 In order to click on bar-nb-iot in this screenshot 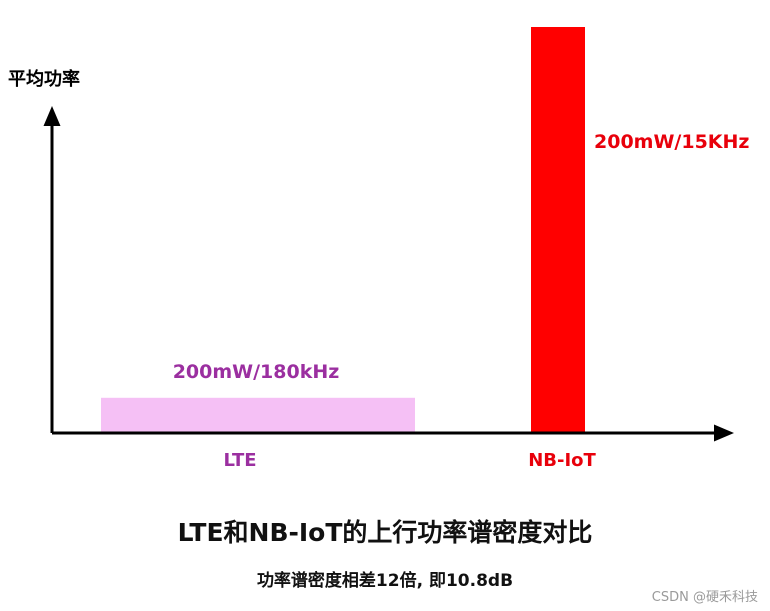, I will do `click(558, 229)`.